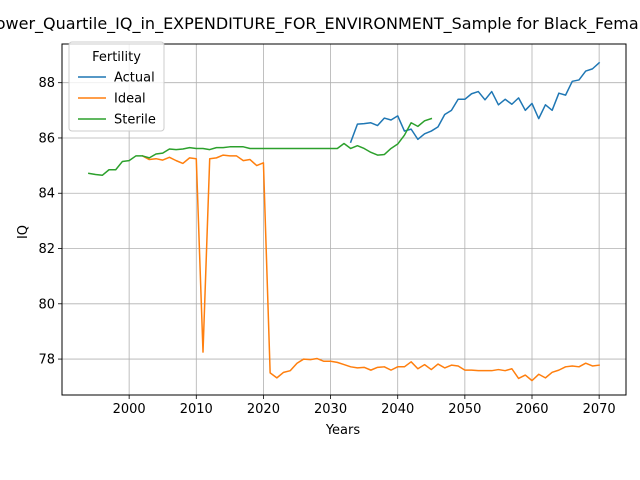 This screenshot has width=640, height=480. I want to click on legend-label-actual: Actual, so click(134, 78).